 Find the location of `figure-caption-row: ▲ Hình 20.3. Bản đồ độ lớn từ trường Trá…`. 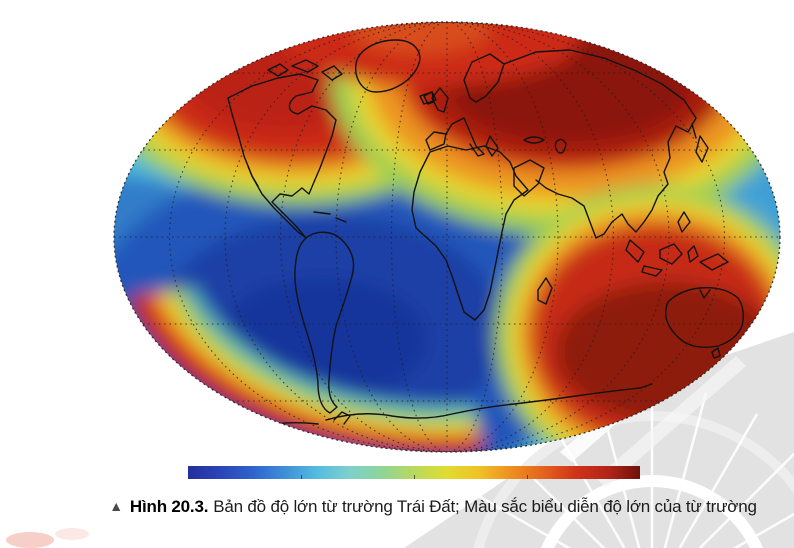

figure-caption-row: ▲ Hình 20.3. Bản đồ độ lớn từ trường Trá… is located at coordinates (415, 507).